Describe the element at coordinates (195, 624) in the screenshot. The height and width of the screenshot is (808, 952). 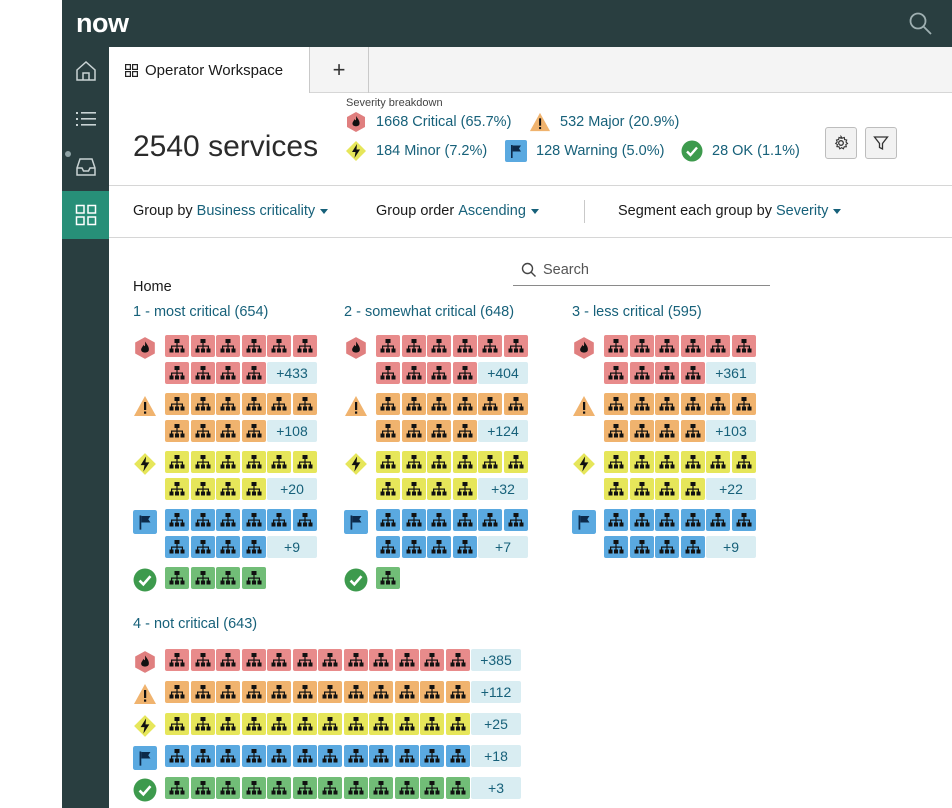
I see `group-title: 4 - not critical (643)` at that location.